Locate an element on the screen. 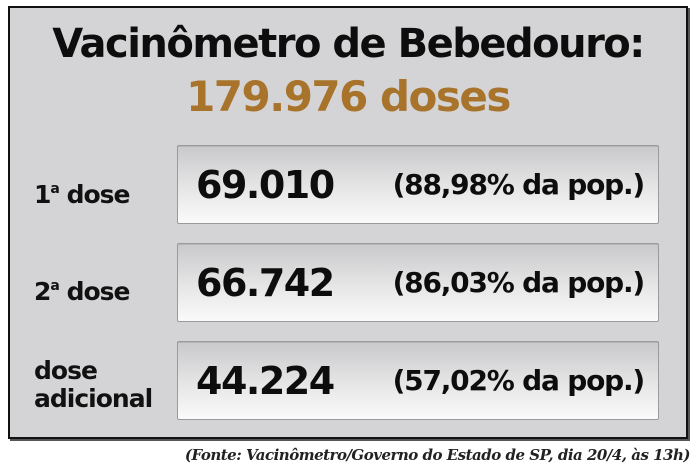  first-dose-count: 69.010 is located at coordinates (265, 184).